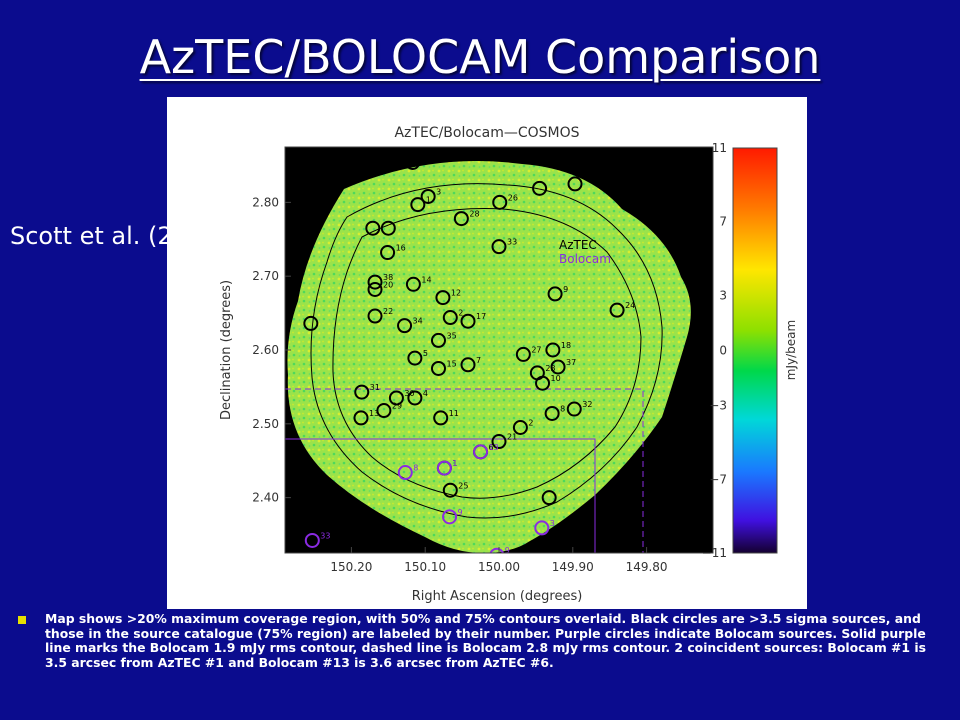 The height and width of the screenshot is (720, 960). Describe the element at coordinates (566, 345) in the screenshot. I see `aztec-source-label: 18` at that location.